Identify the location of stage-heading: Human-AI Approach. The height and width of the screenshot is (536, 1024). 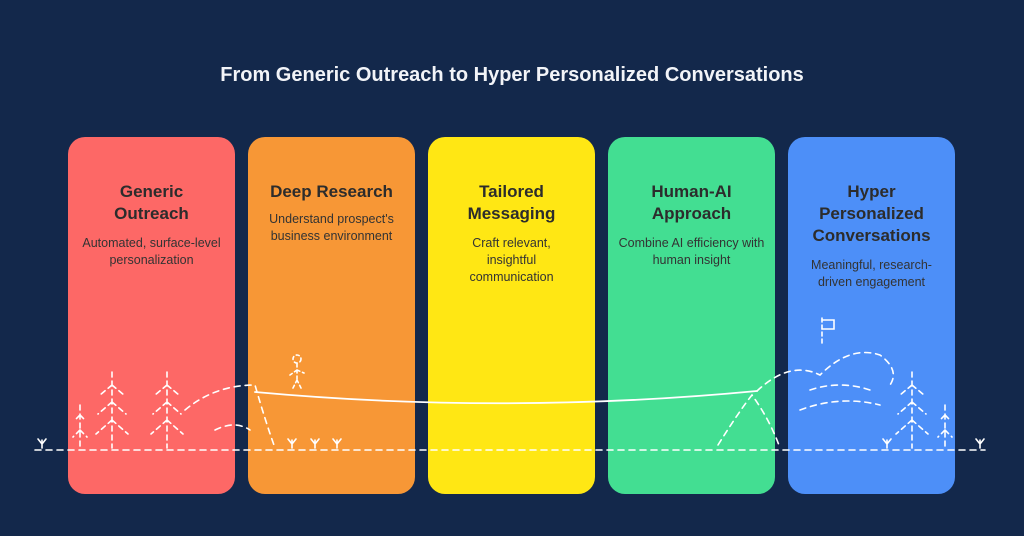
(691, 202).